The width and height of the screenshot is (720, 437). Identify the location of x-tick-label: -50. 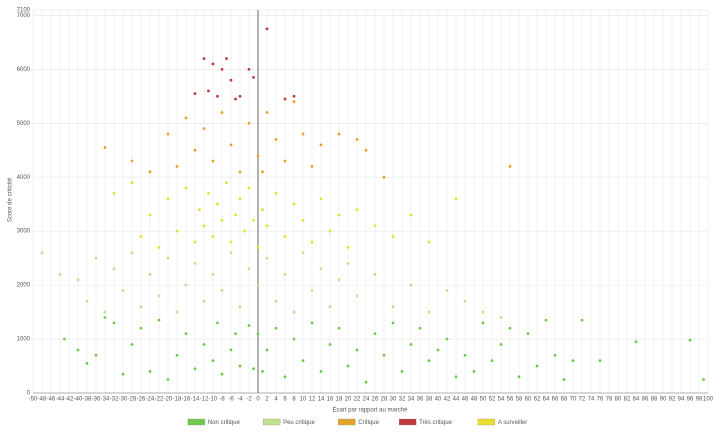
(33, 400).